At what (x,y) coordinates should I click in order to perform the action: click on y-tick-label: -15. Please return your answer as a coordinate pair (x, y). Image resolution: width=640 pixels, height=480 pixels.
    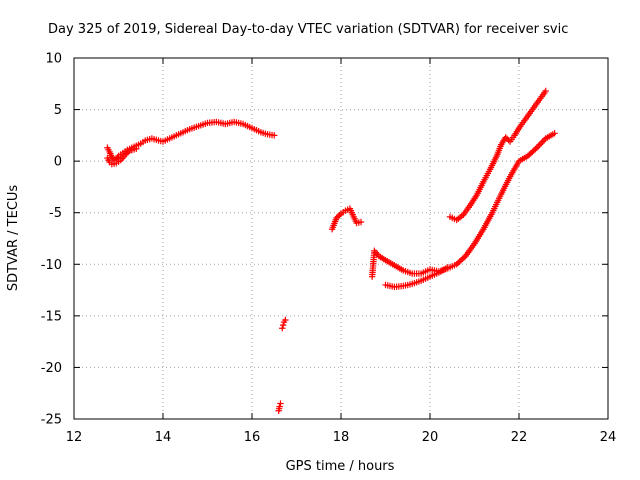
    Looking at the image, I should click on (51, 316).